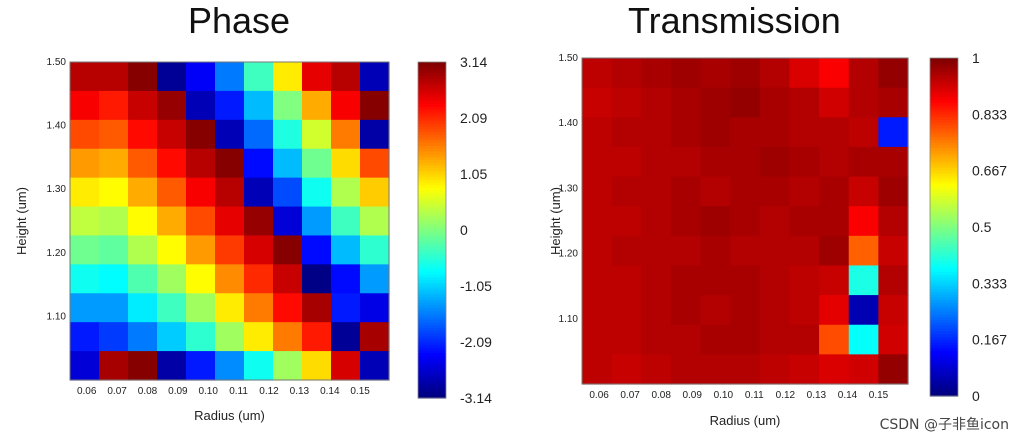 Image resolution: width=1021 pixels, height=444 pixels. Describe the element at coordinates (786, 395) in the screenshot. I see `transmission-x-tick-label: 0.12` at that location.